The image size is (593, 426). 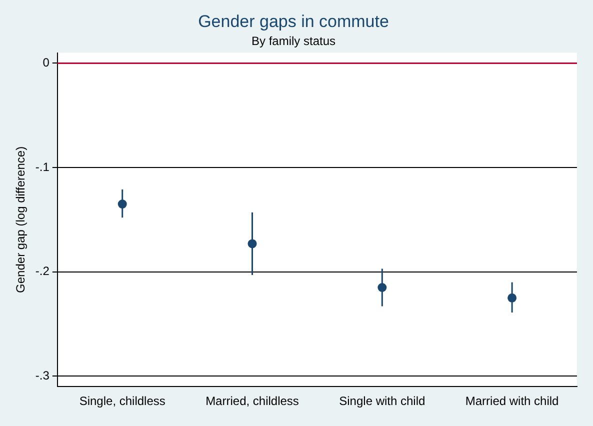 What do you see at coordinates (21, 219) in the screenshot?
I see `y-axis-title: Gender gap (log difference)` at bounding box center [21, 219].